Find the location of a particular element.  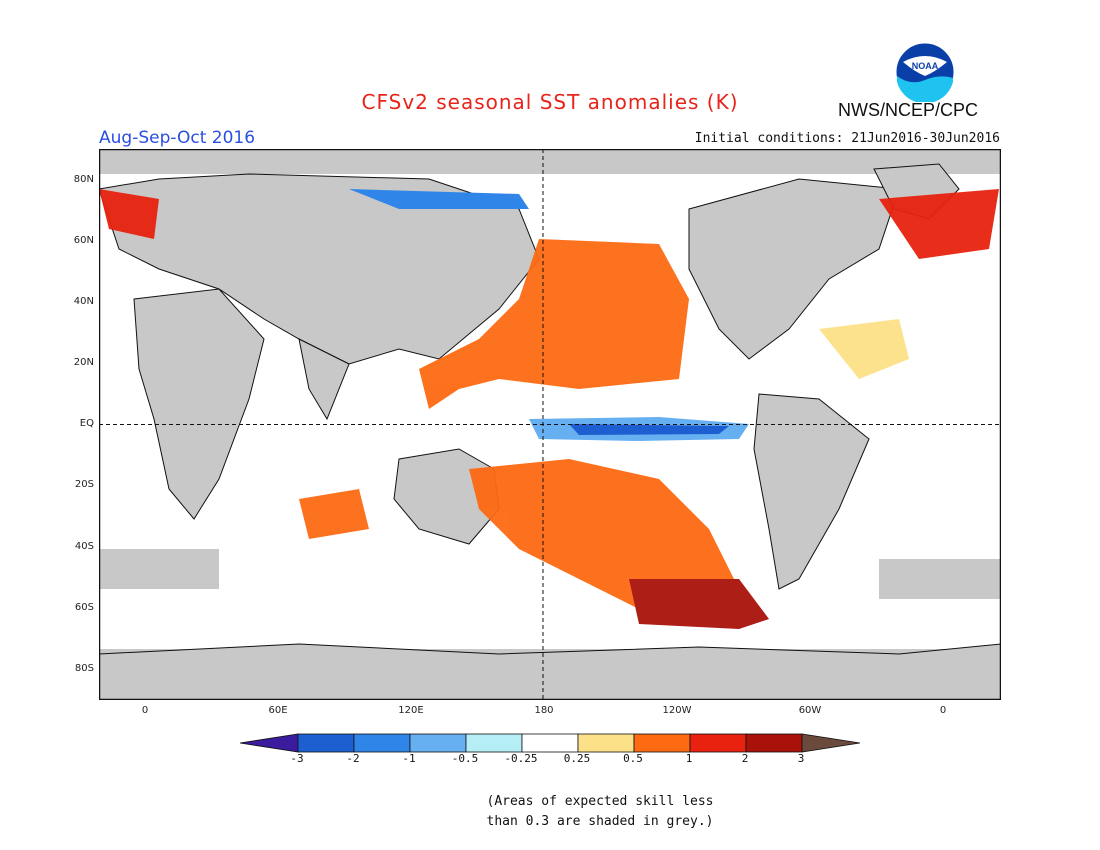

colorbar is located at coordinates (550, 748).